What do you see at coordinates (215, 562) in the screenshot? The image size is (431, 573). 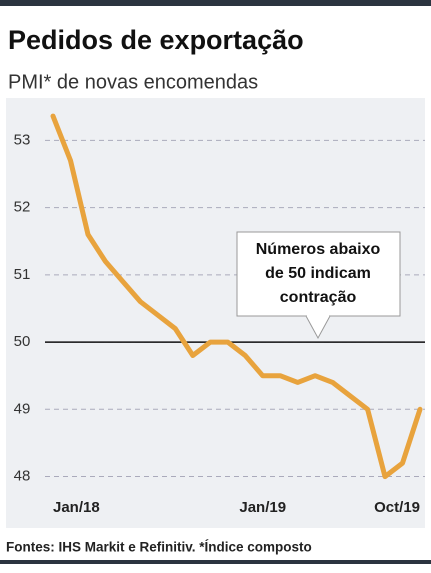 I see `bottom-bar` at bounding box center [215, 562].